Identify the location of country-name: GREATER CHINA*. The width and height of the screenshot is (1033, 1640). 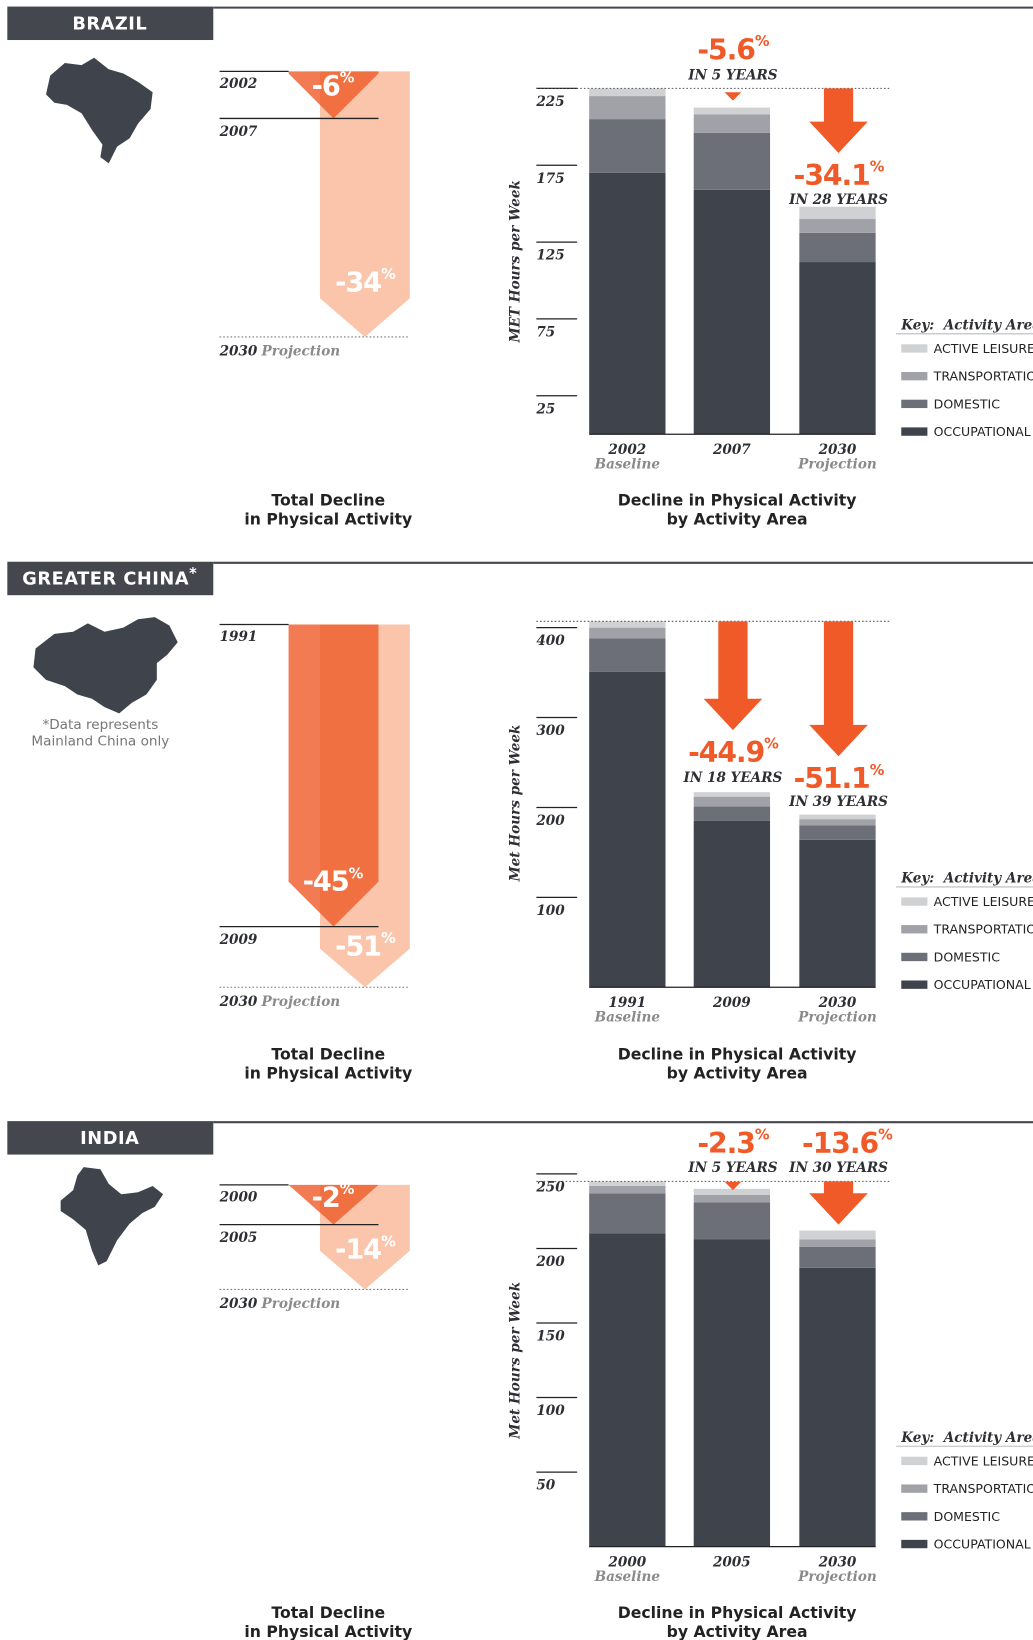
(109, 577).